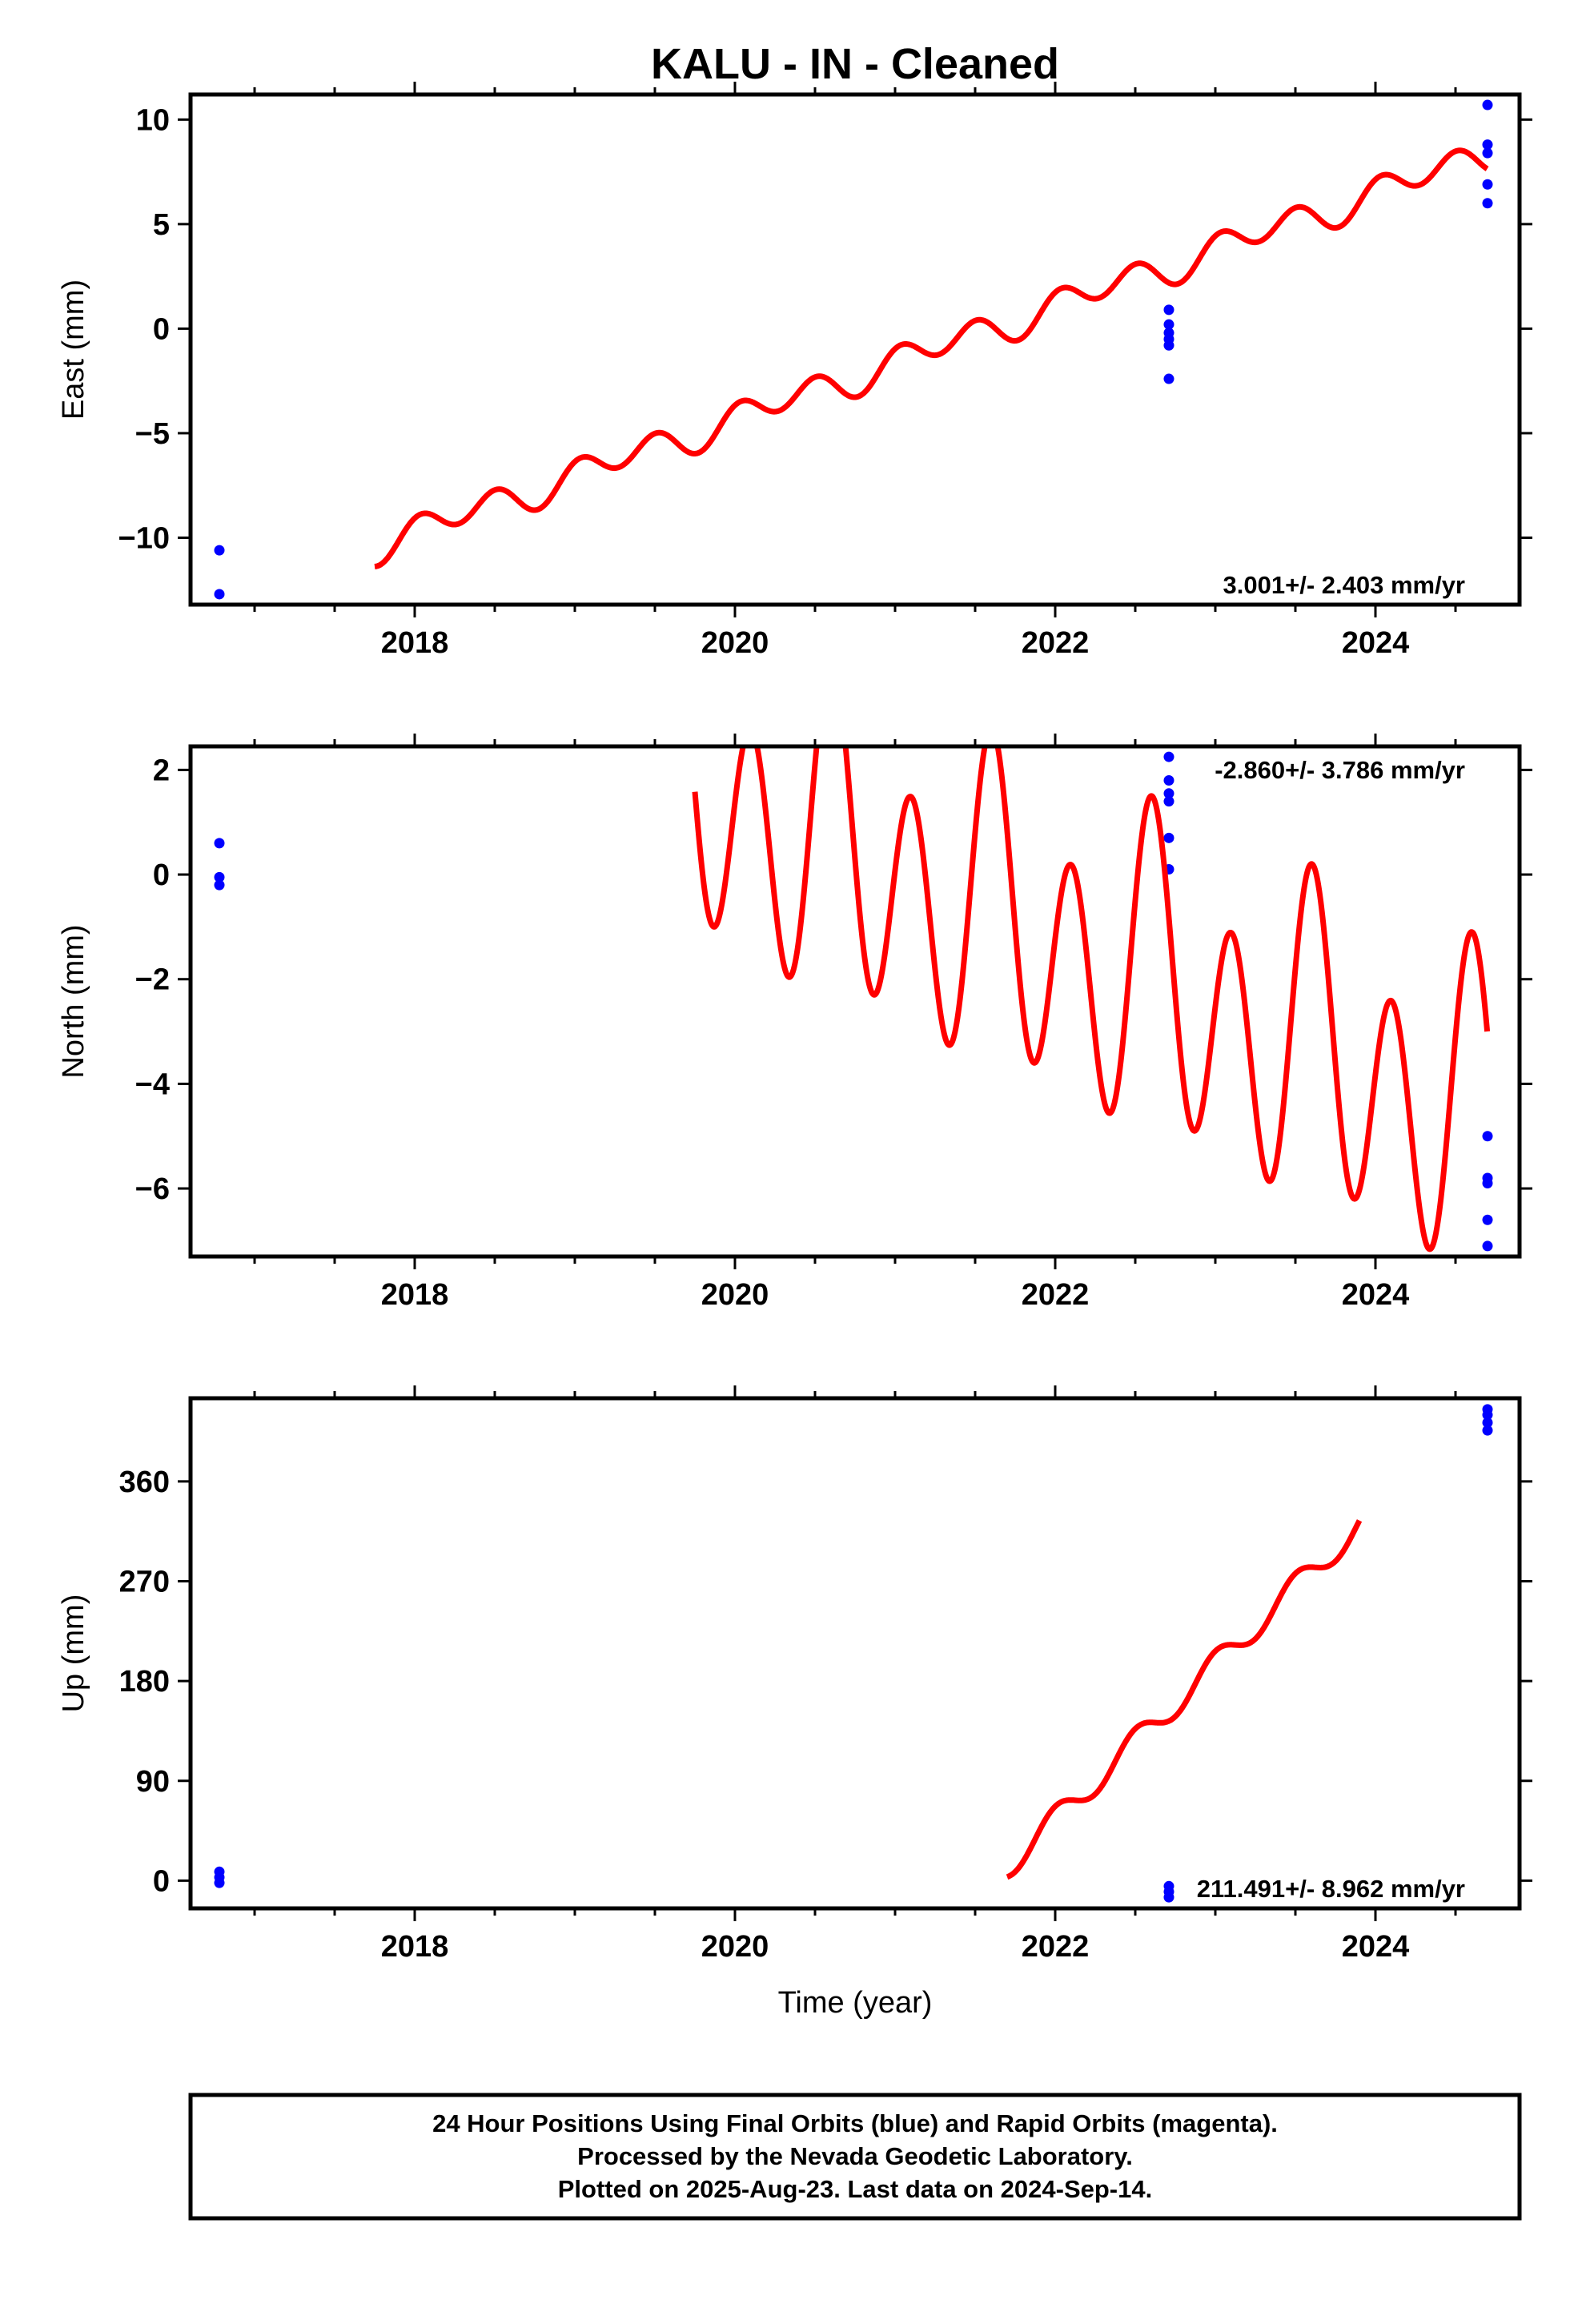 The width and height of the screenshot is (1582, 2324). Describe the element at coordinates (1331, 1889) in the screenshot. I see `up-rate-label: 211.491+/- 8.962 mm/yr` at that location.